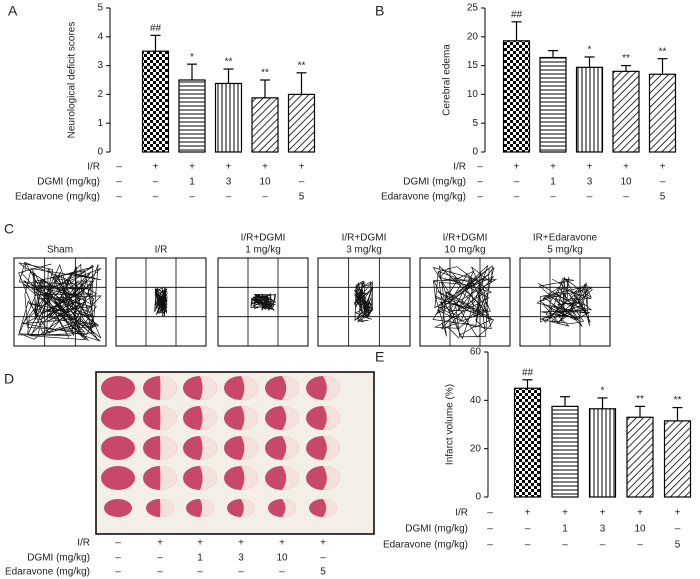 Image resolution: width=700 pixels, height=579 pixels. Describe the element at coordinates (13, 11) in the screenshot. I see `panel-label: A` at that location.